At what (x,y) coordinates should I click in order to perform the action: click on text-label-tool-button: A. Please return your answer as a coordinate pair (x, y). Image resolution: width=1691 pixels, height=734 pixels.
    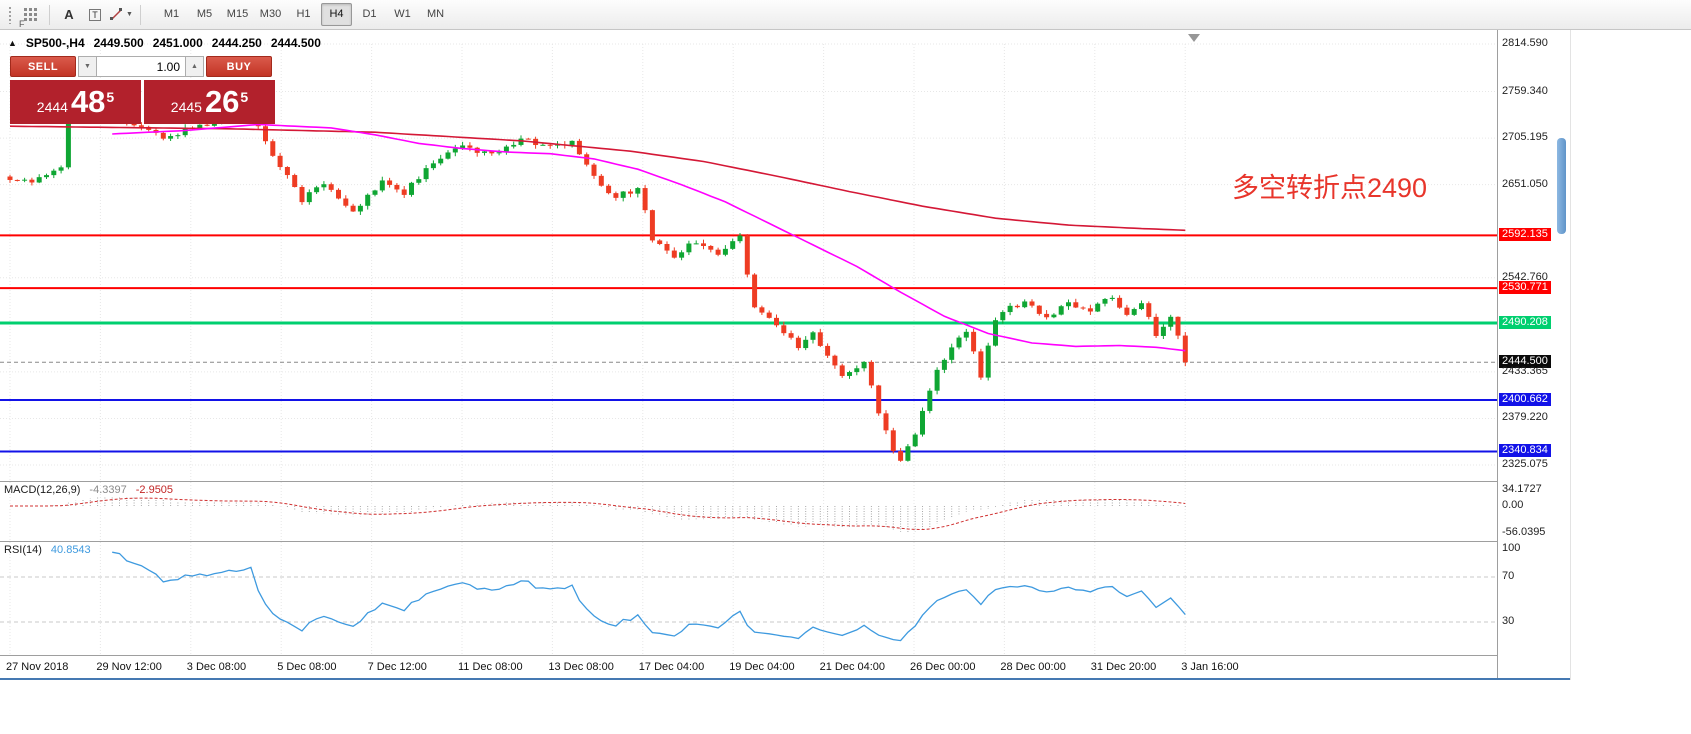
    Looking at the image, I should click on (69, 15).